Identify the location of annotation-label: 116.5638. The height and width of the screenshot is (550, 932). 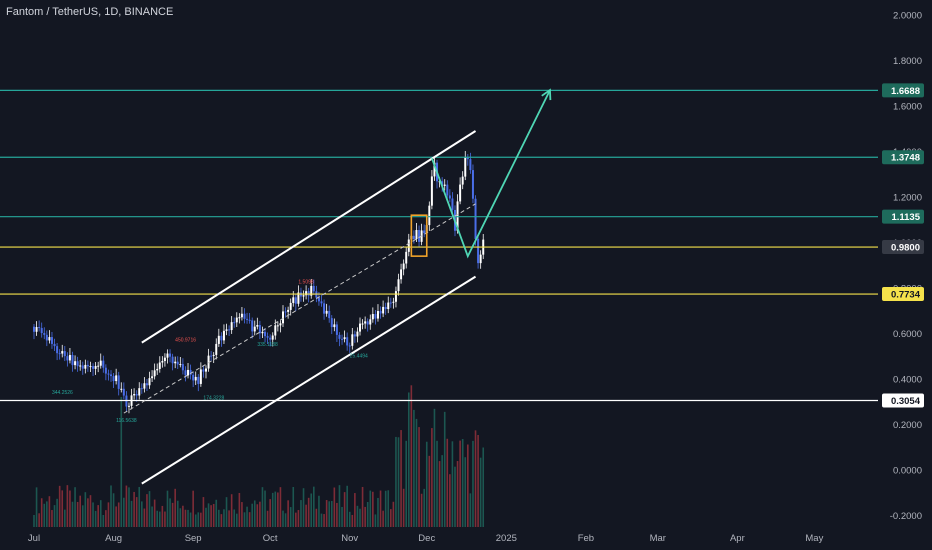
(126, 421).